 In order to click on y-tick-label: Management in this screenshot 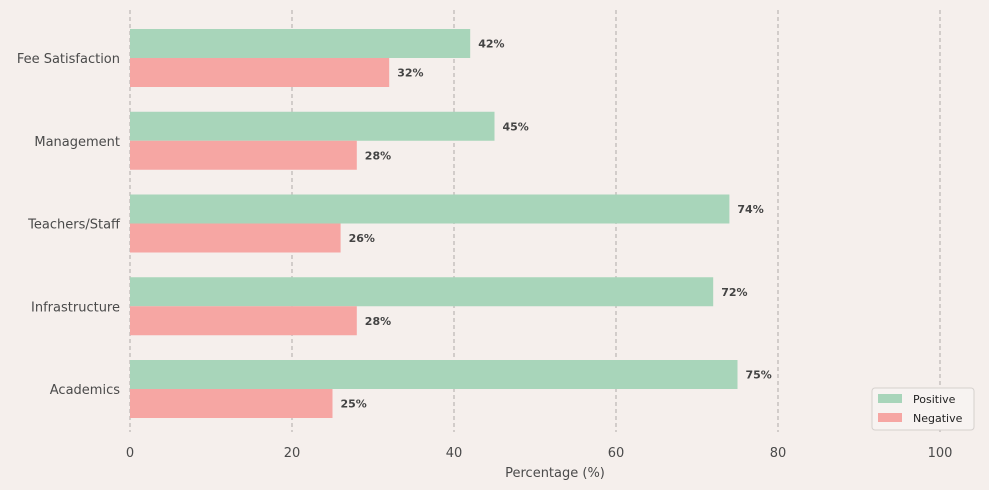, I will do `click(77, 142)`.